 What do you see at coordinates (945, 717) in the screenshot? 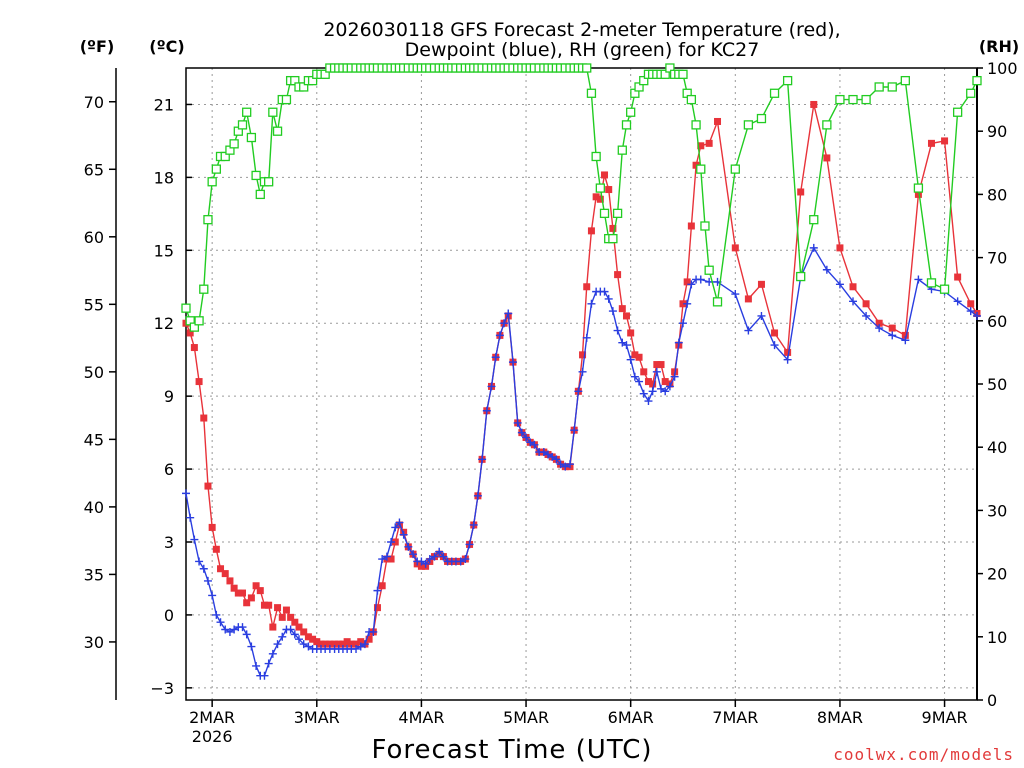
I see `x-tick-label: 9MAR` at bounding box center [945, 717].